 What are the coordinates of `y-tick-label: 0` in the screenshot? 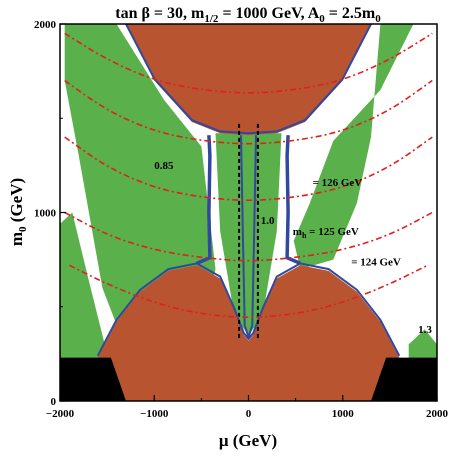 It's located at (54, 402).